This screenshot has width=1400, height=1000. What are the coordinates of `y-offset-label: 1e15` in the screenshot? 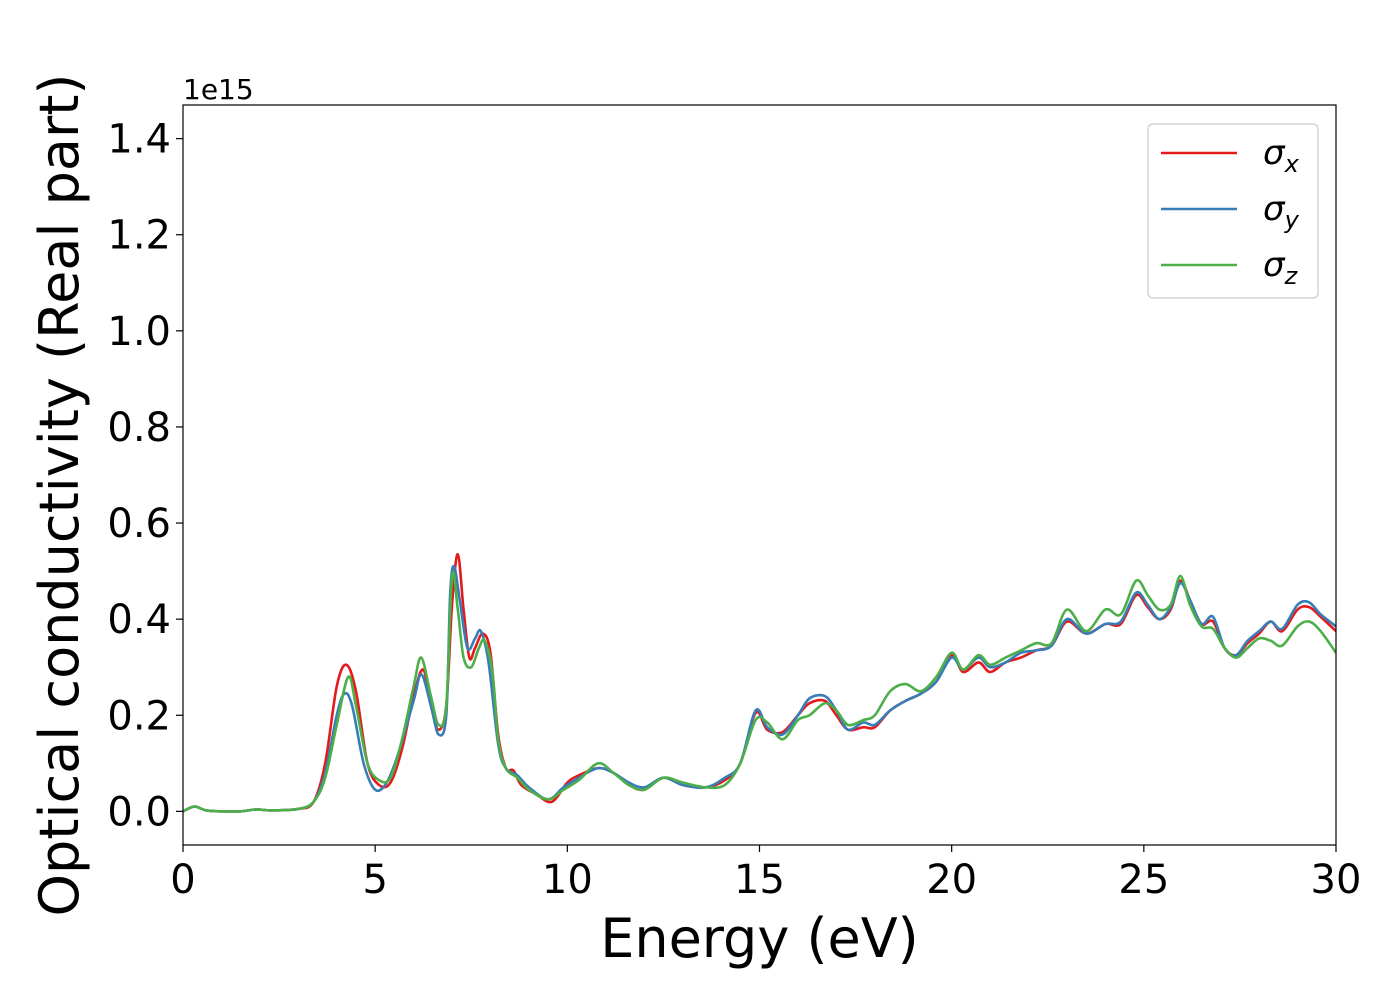 It's located at (218, 89).